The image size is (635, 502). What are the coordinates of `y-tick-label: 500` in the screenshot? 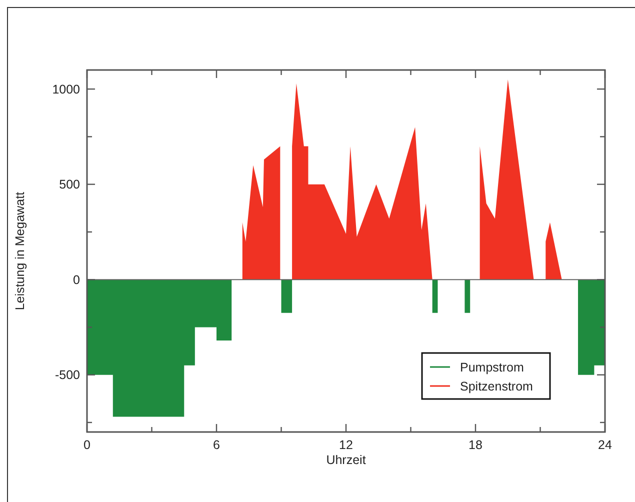 It's located at (69, 185).